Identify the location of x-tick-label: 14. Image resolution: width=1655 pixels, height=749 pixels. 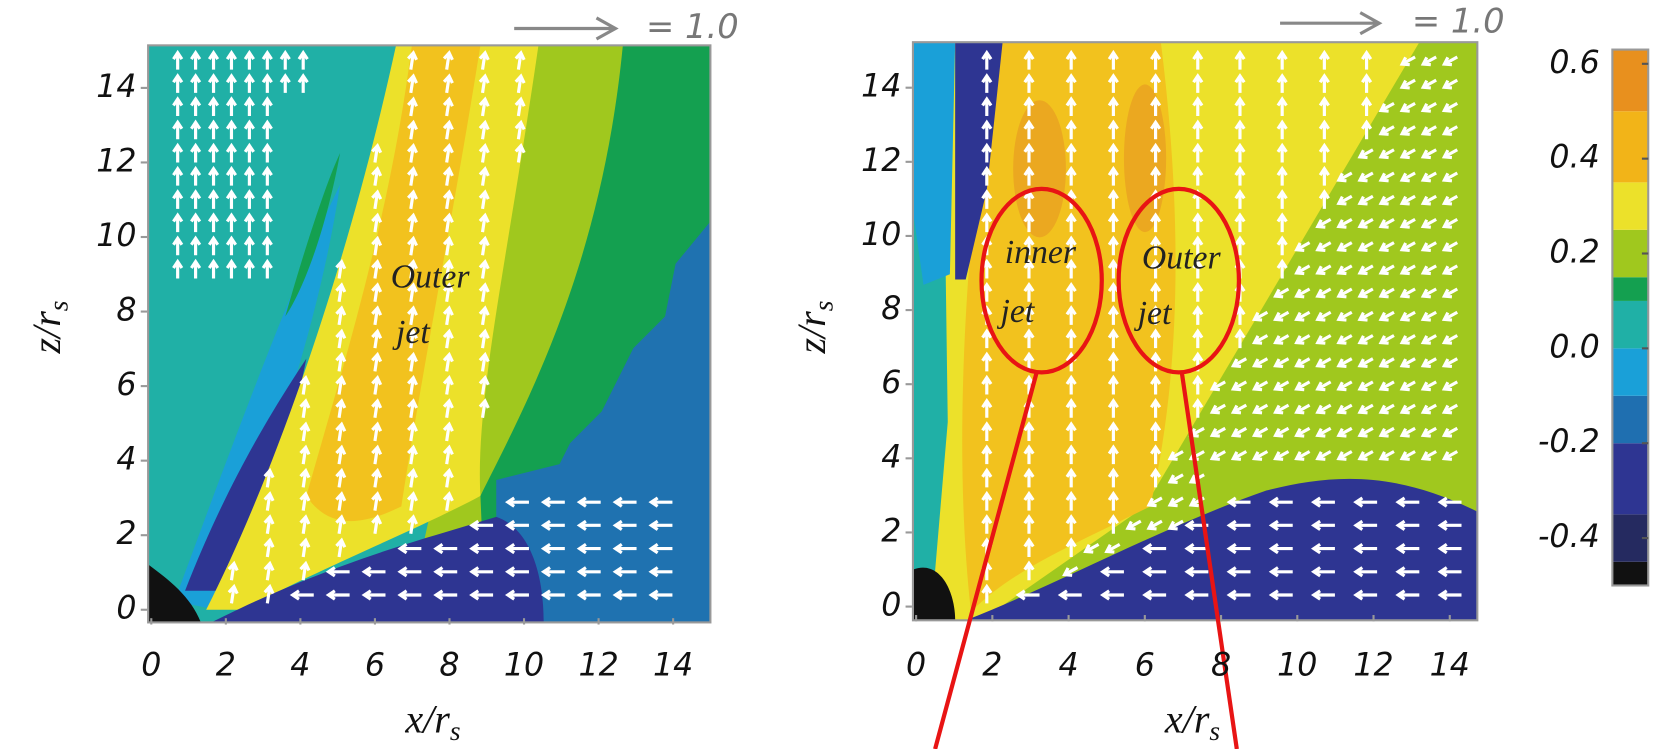
(1450, 666).